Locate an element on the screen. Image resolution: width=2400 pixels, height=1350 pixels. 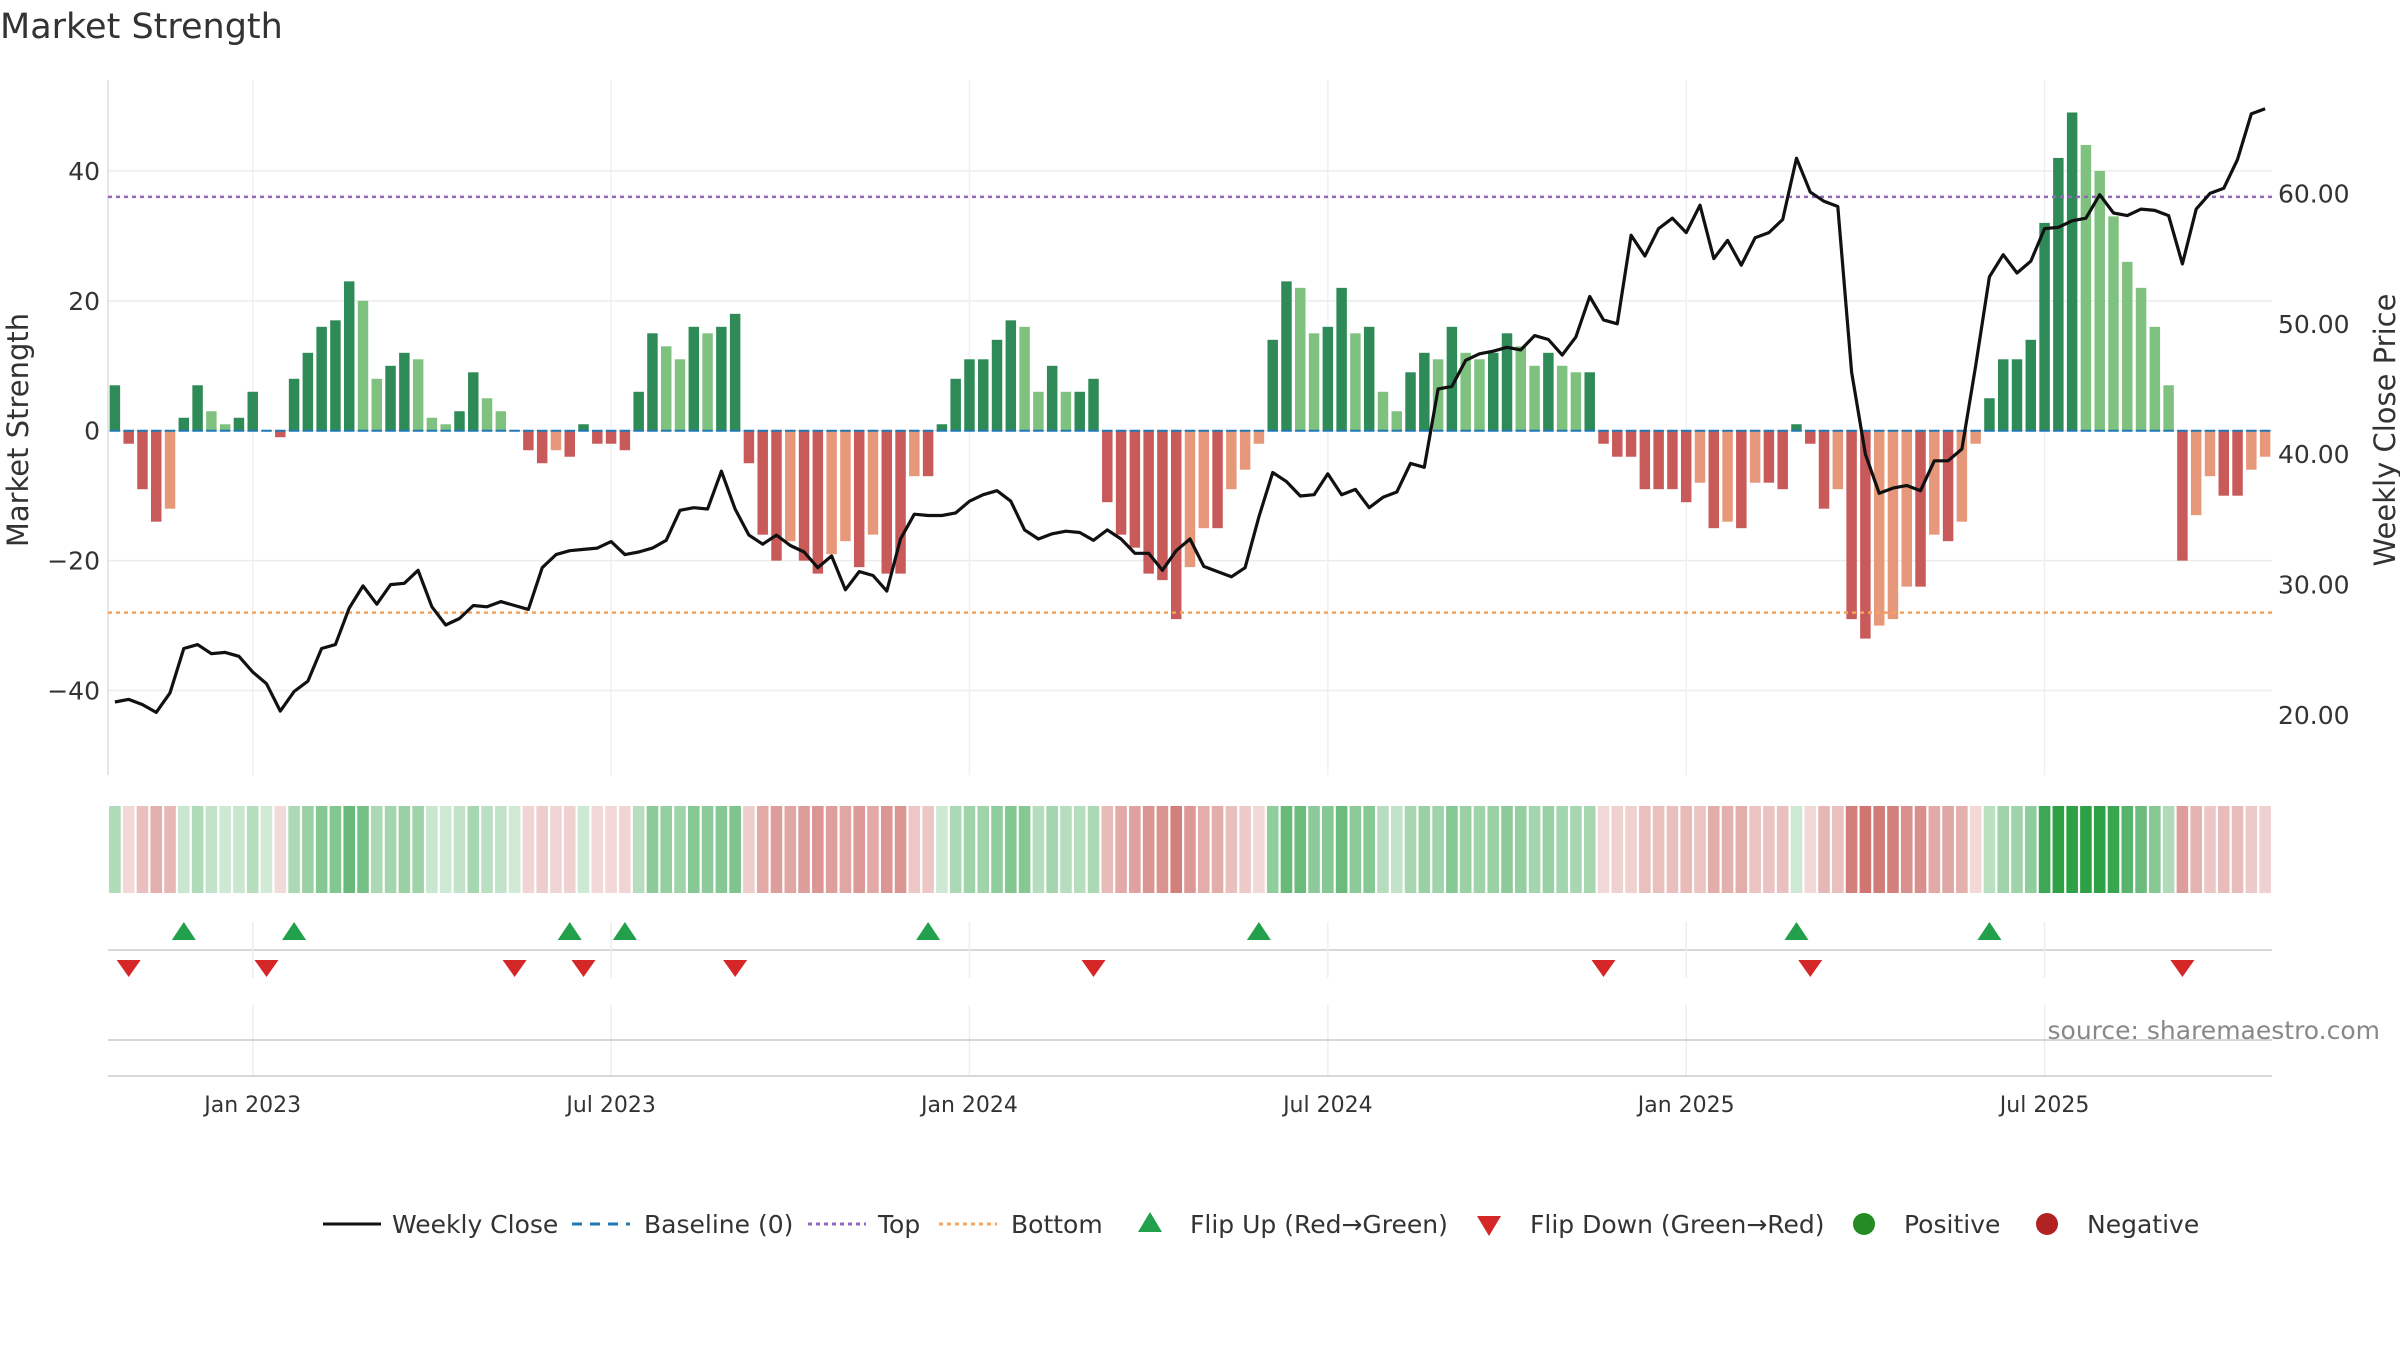
source-note: source: sharemaestro.com is located at coordinates (2214, 1030).